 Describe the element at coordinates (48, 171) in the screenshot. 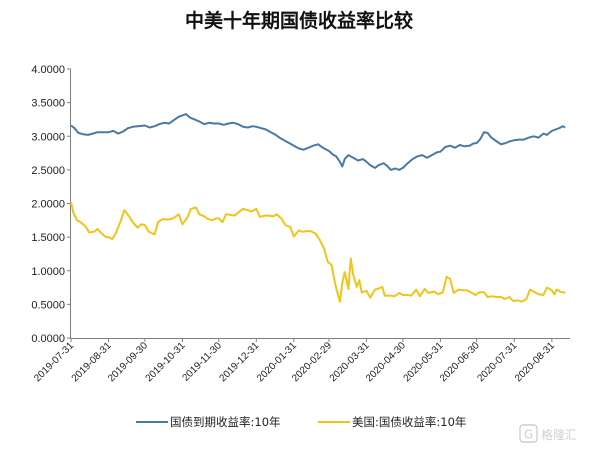

I see `y-tick-label: 2.5000` at that location.